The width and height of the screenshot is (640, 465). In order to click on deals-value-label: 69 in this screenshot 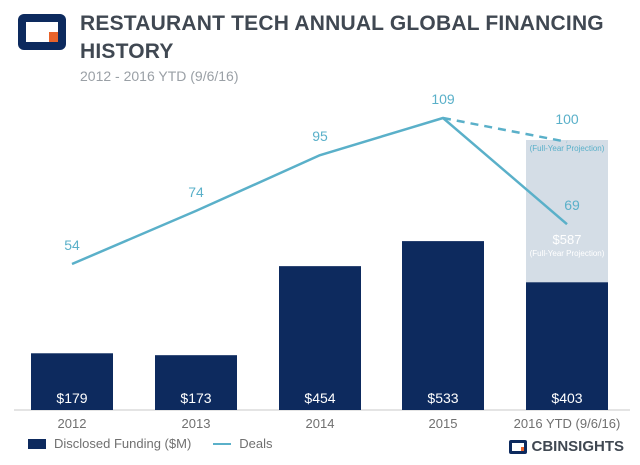, I will do `click(572, 205)`.